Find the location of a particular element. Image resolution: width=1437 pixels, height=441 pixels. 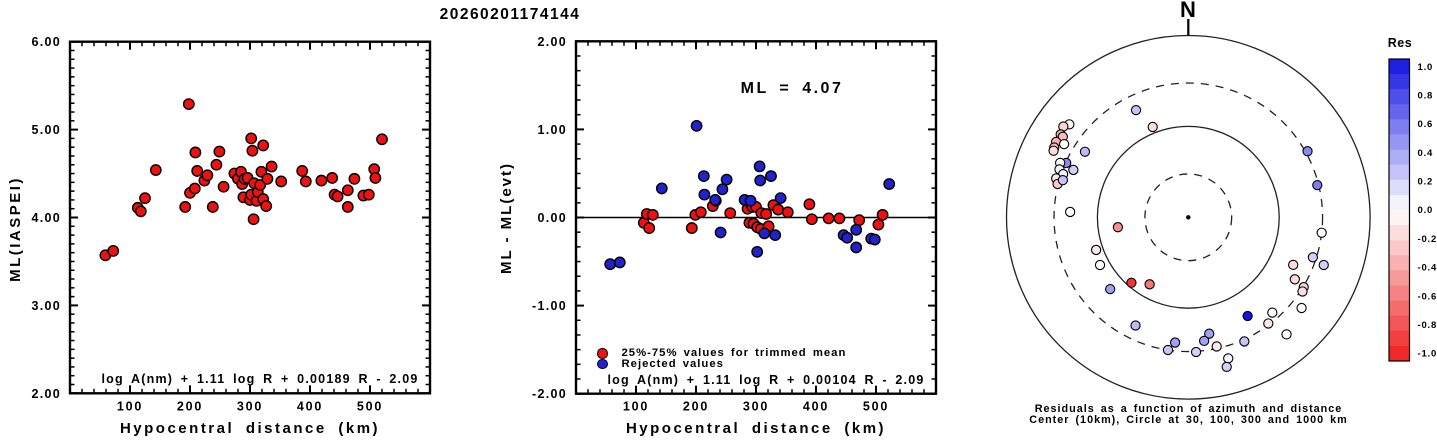

ml-value-annotation: ML = 4.07 is located at coordinates (792, 88).